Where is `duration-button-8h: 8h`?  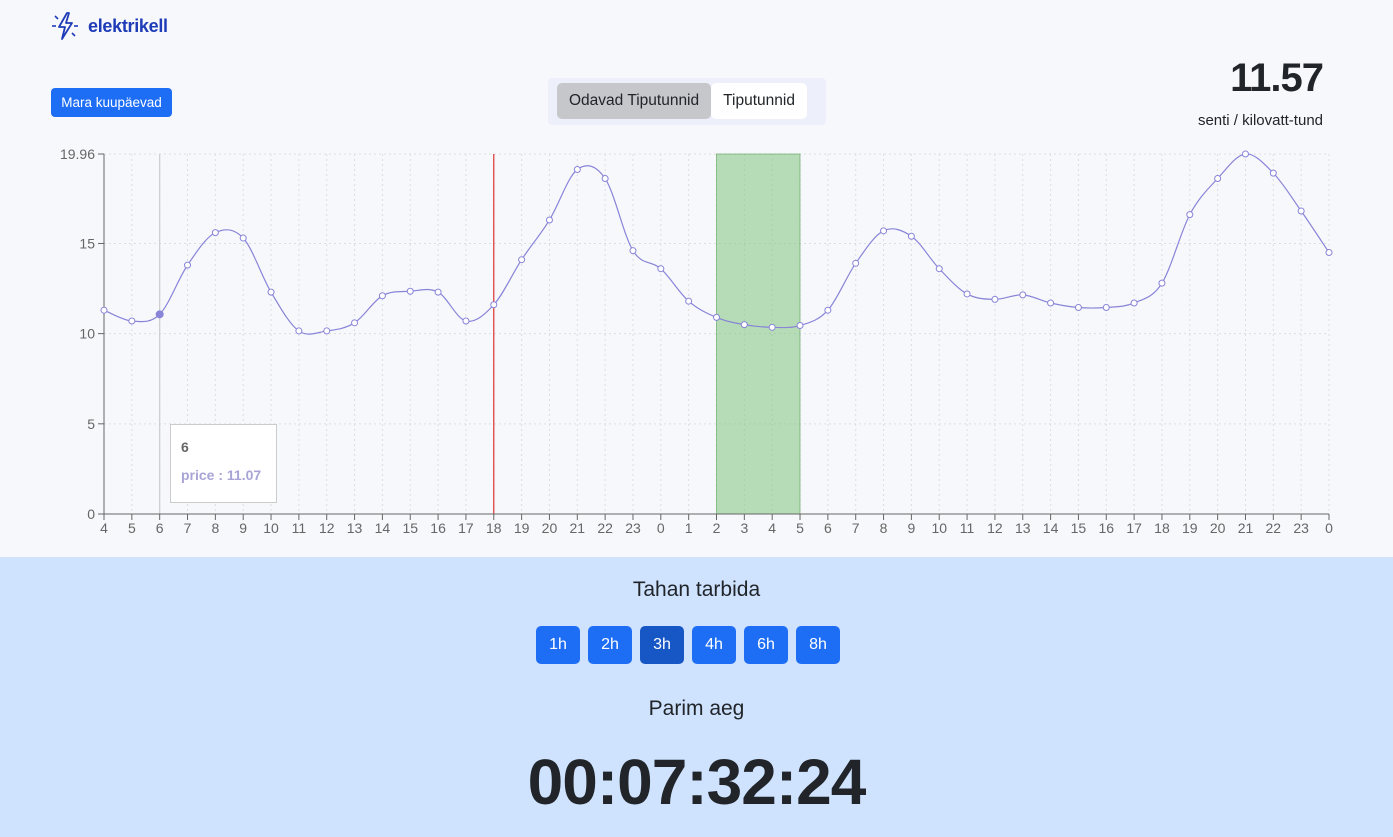
duration-button-8h: 8h is located at coordinates (818, 645).